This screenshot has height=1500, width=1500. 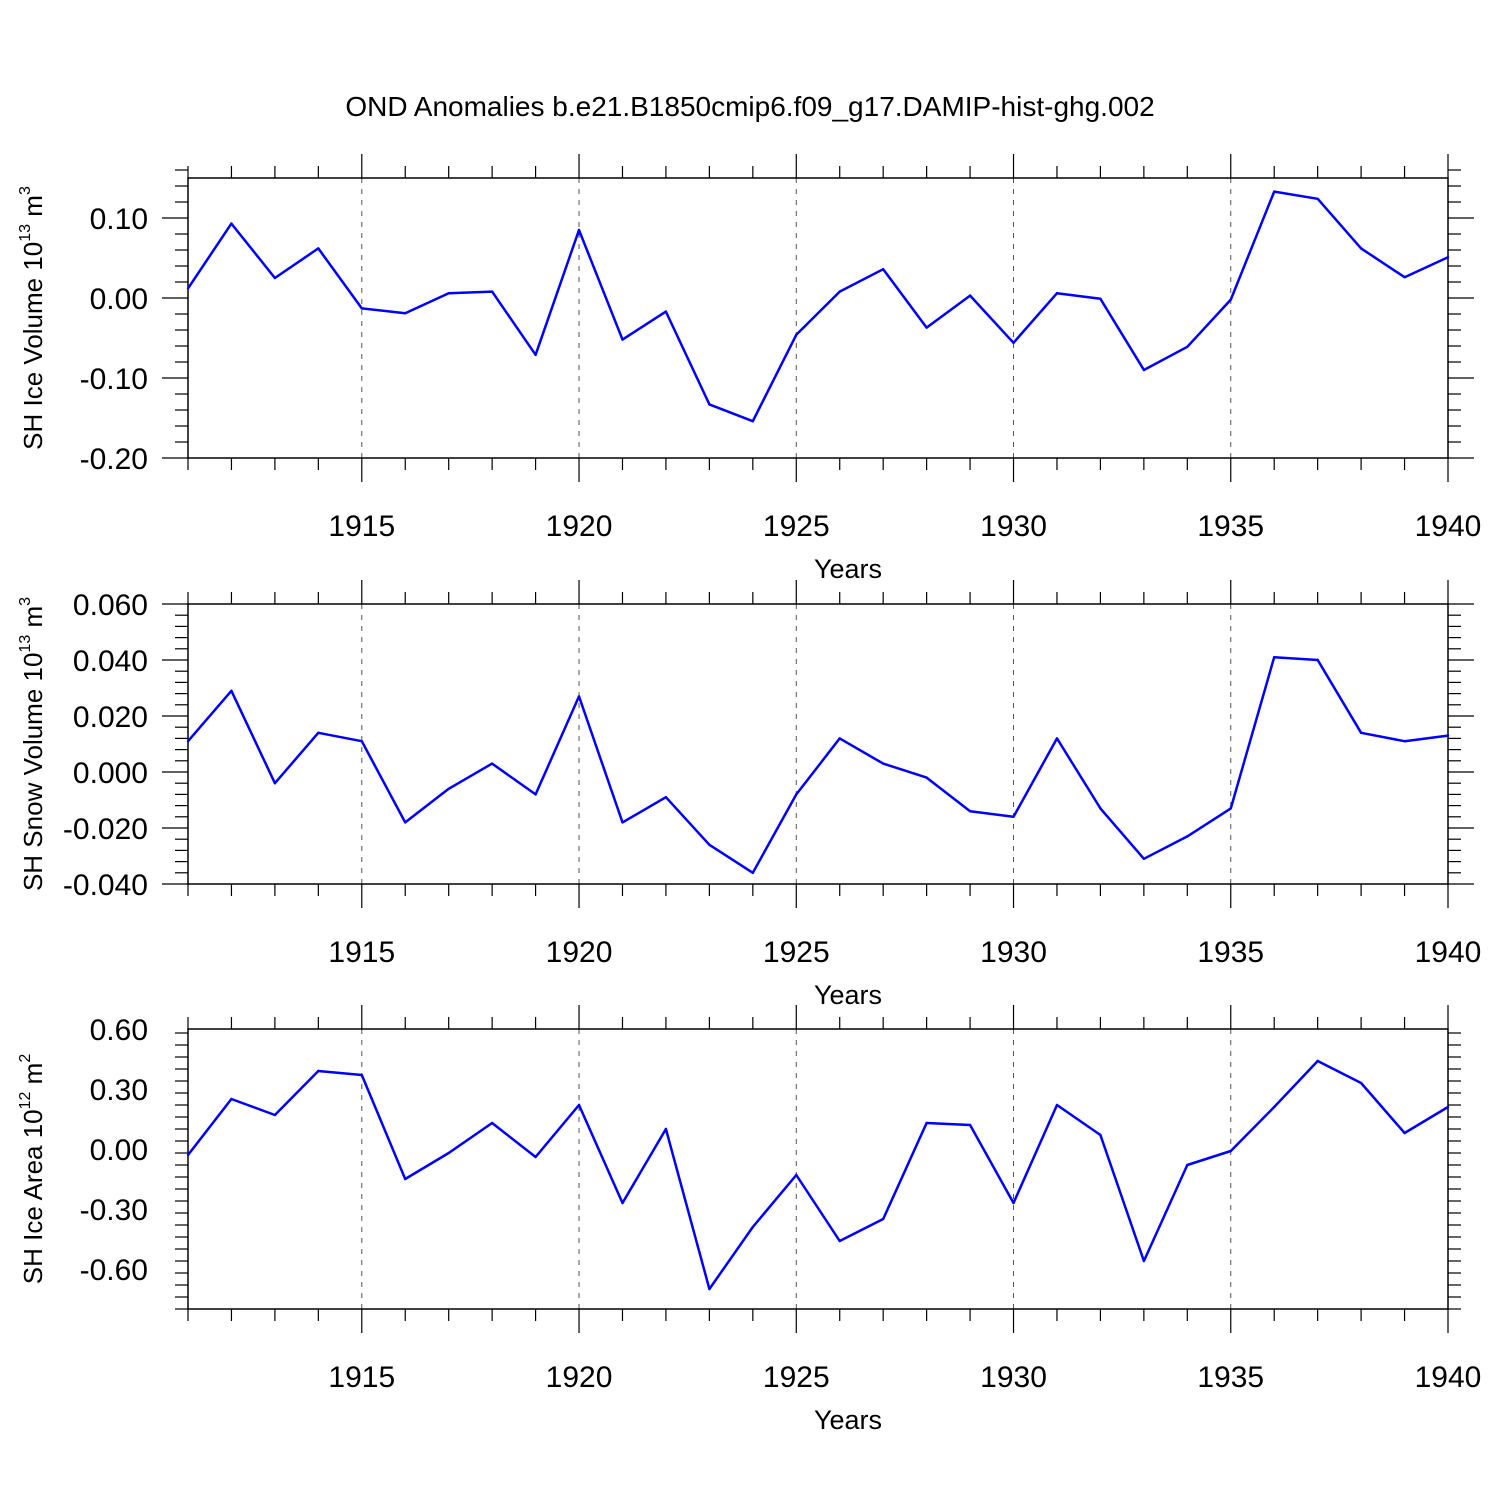 What do you see at coordinates (105, 829) in the screenshot?
I see `y-tick-label: -0.020` at bounding box center [105, 829].